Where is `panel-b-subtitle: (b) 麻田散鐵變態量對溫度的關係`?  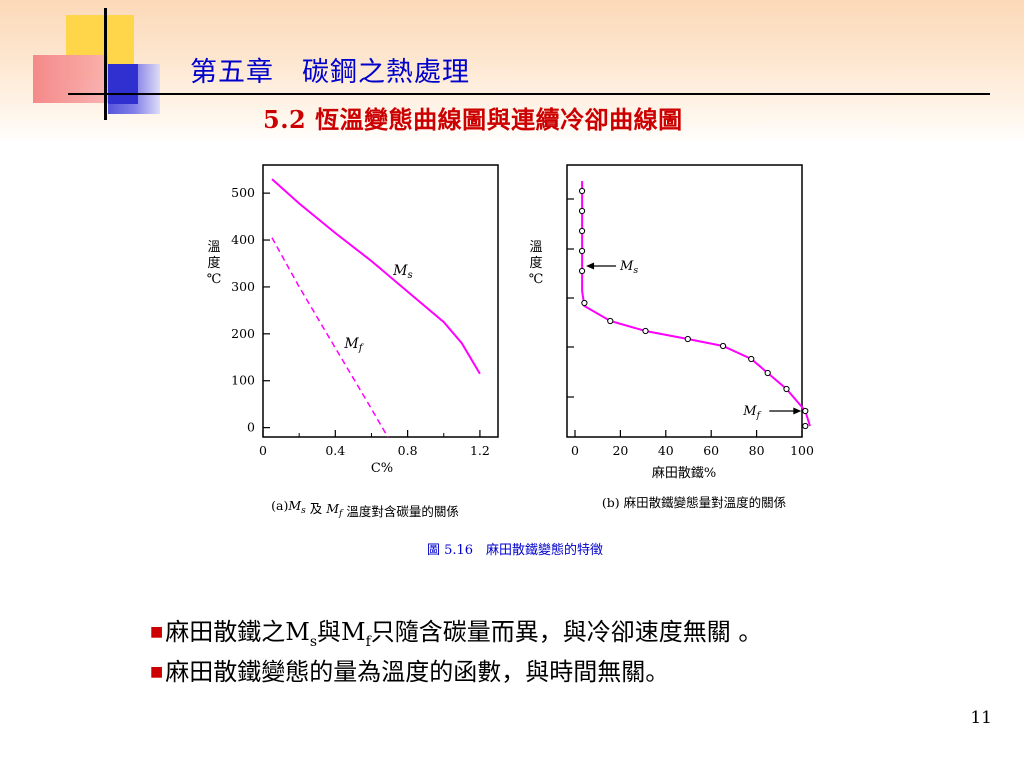
panel-b-subtitle: (b) 麻田散鐵變態量對溫度的關係 is located at coordinates (694, 502).